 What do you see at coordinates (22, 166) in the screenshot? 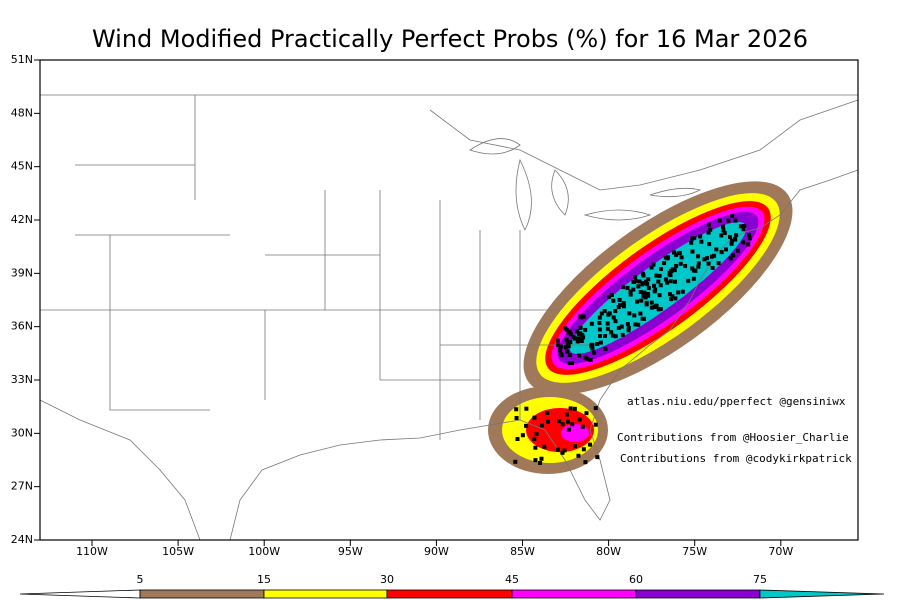
I see `lat-label: 45N` at bounding box center [22, 166].